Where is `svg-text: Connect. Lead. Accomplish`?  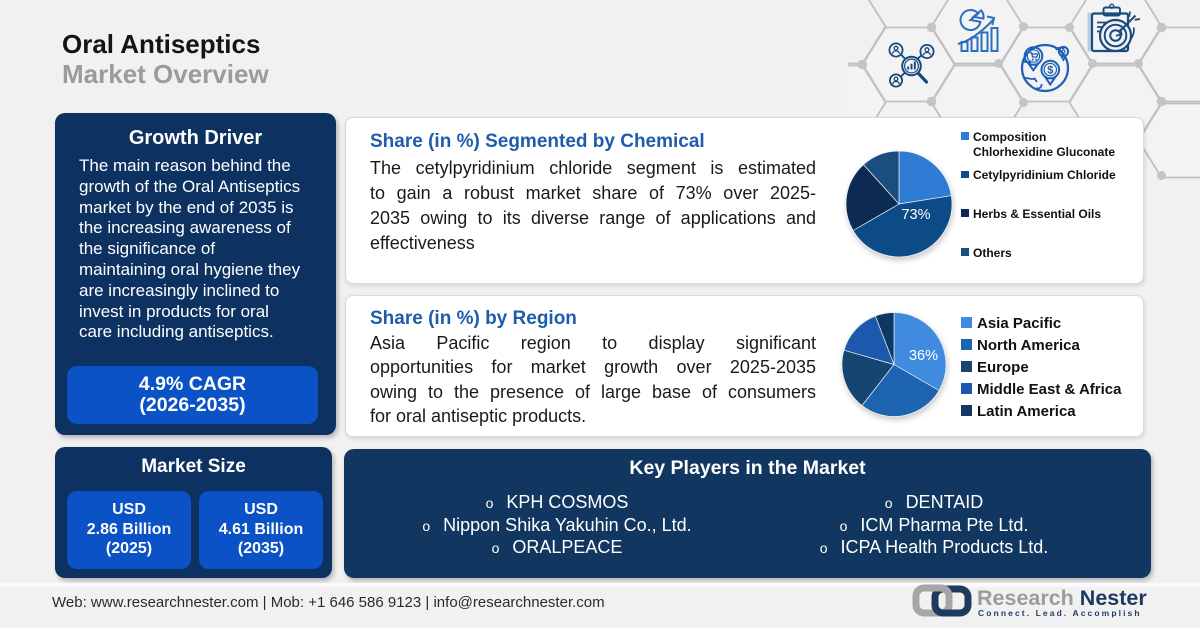 svg-text: Connect. Lead. Accomplish is located at coordinates (1060, 613).